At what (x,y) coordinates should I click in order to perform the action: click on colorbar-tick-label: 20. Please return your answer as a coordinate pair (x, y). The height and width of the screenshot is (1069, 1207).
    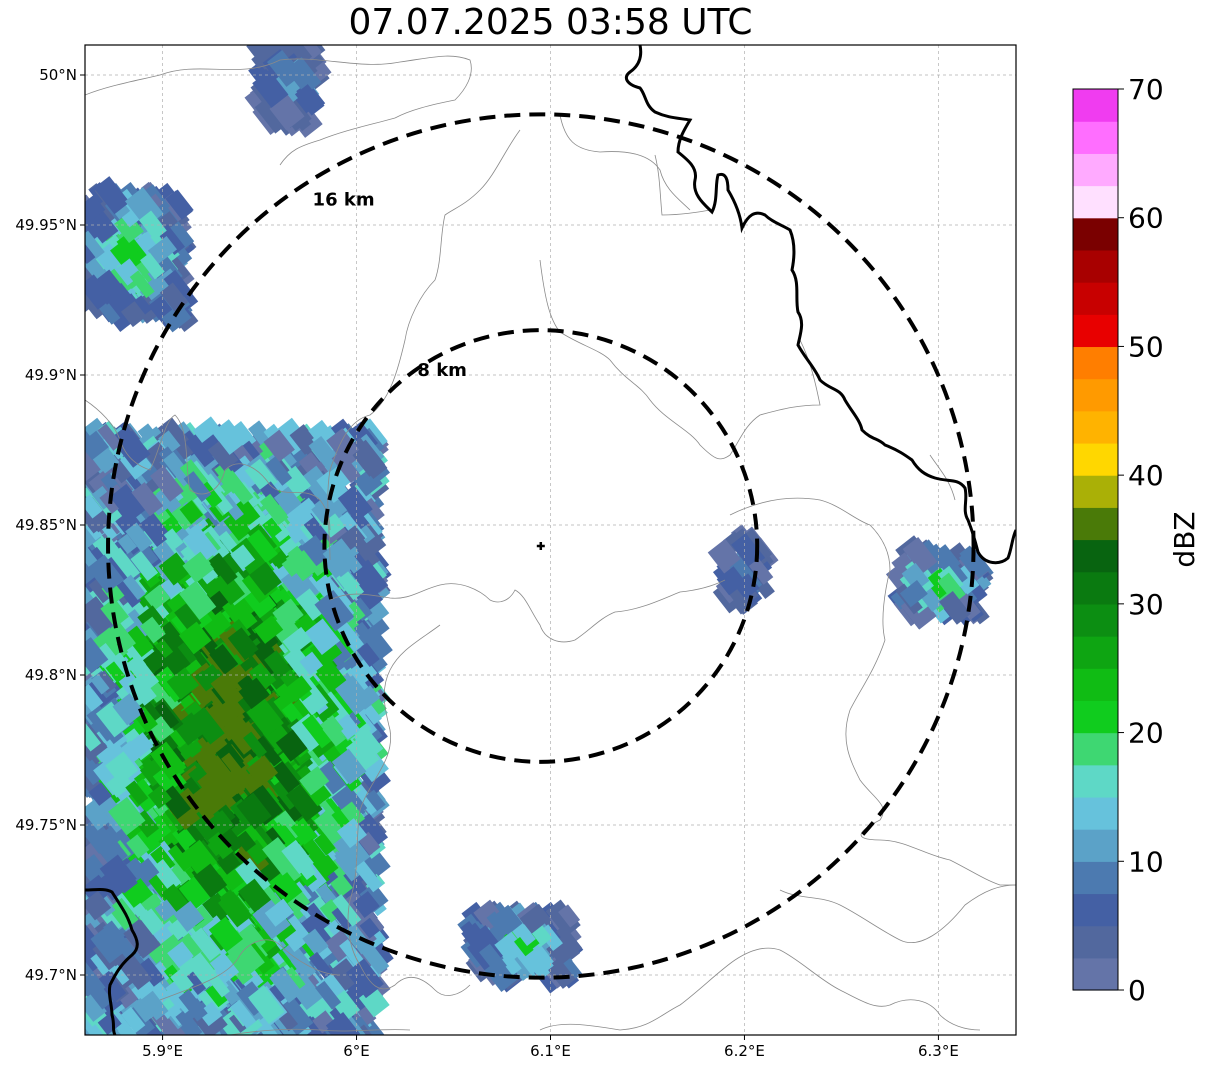
    Looking at the image, I should click on (1146, 733).